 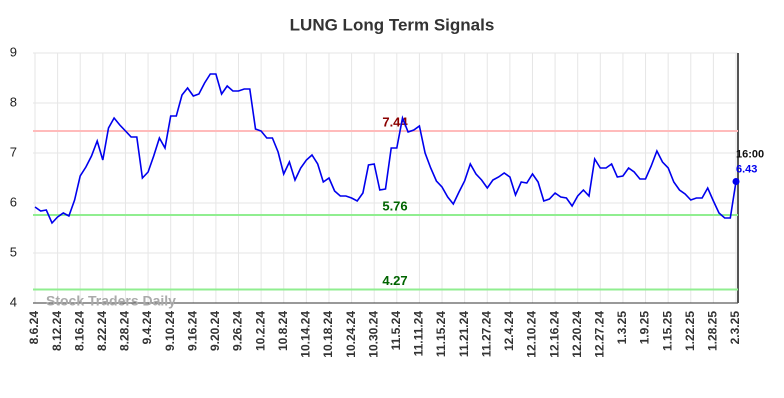 What do you see at coordinates (486, 334) in the screenshot?
I see `x-tick-label: 11.27.24` at bounding box center [486, 334].